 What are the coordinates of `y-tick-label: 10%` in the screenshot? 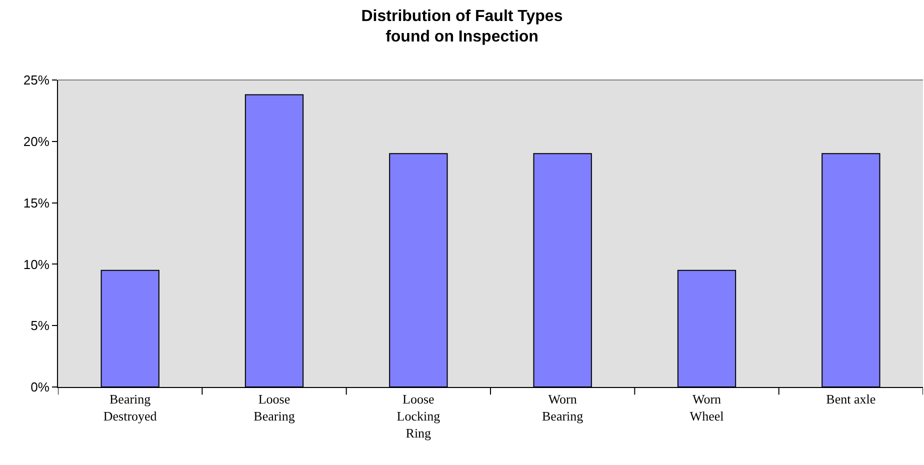 It's located at (36, 264).